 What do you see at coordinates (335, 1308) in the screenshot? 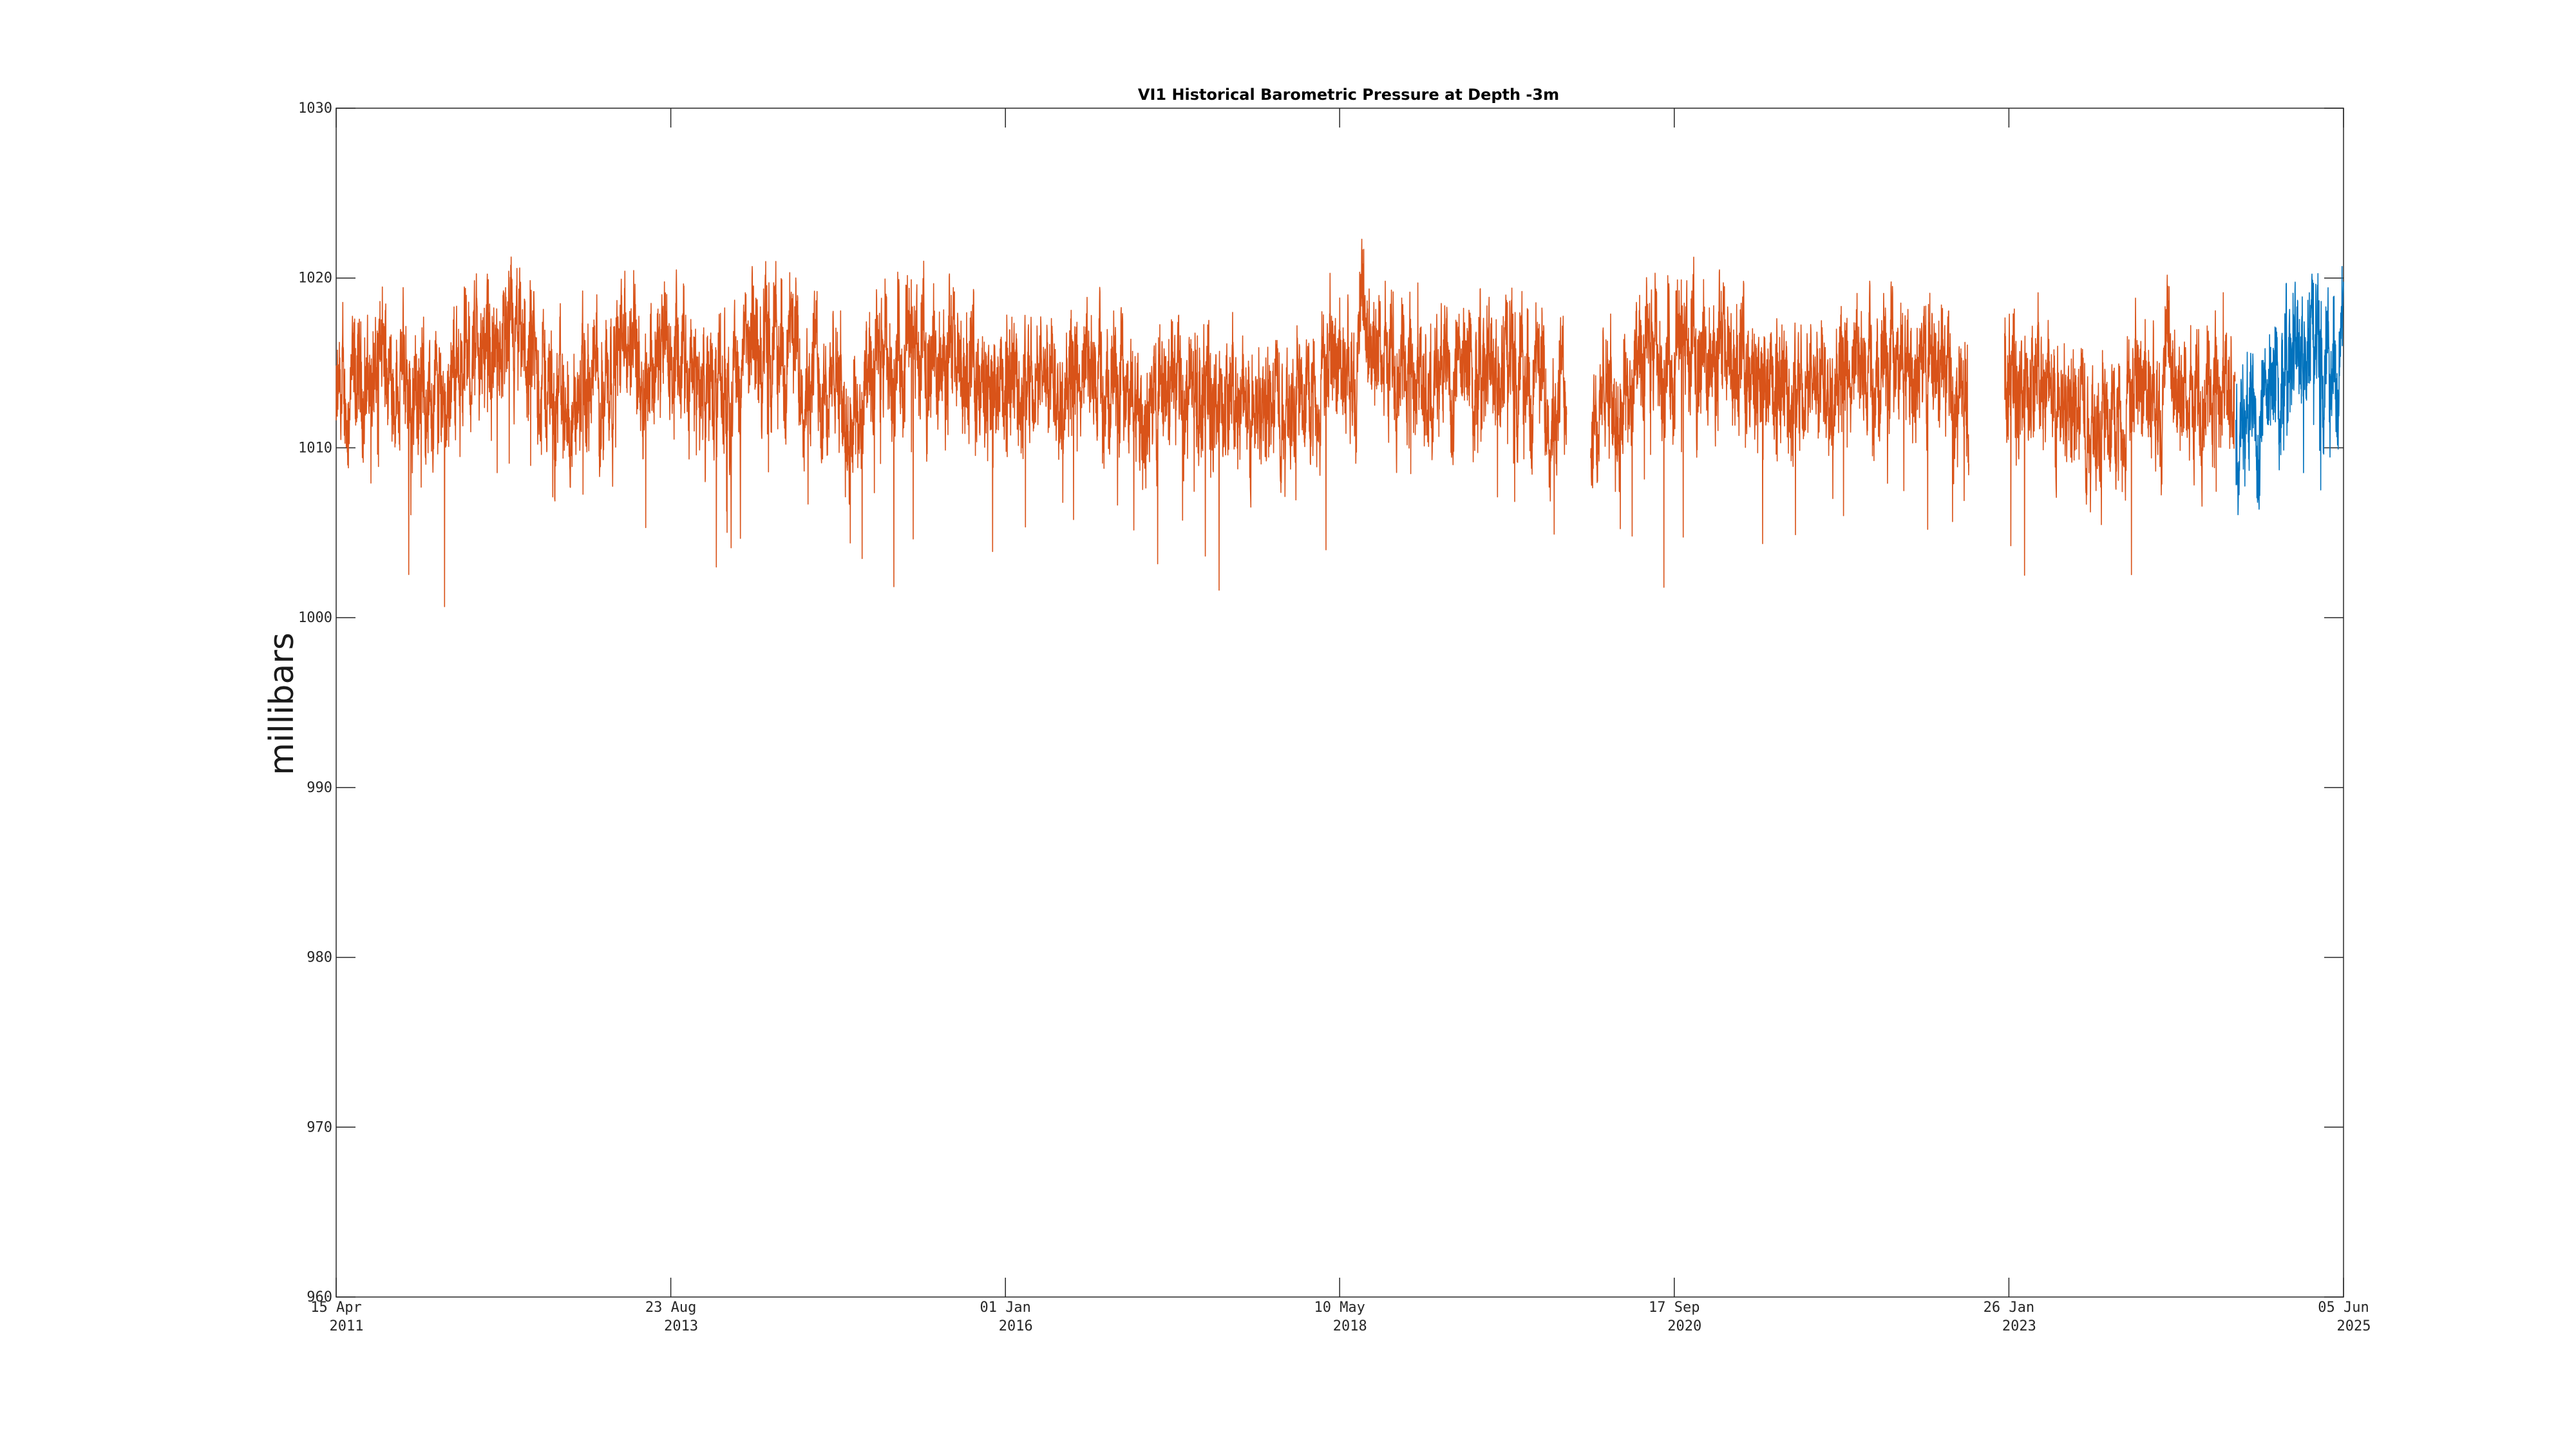
I see `x-tick-label: 15 Apr` at bounding box center [335, 1308].